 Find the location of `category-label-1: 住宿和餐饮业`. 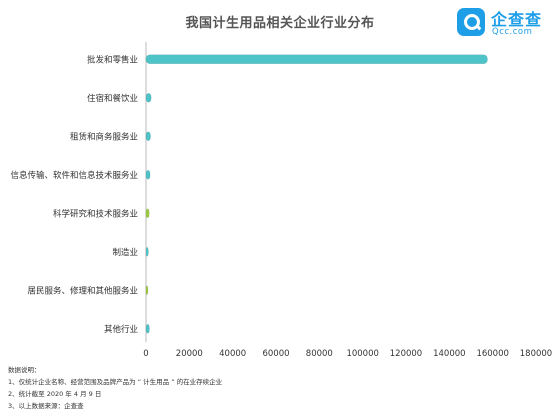

category-label-1: 住宿和餐饮业 is located at coordinates (112, 98).